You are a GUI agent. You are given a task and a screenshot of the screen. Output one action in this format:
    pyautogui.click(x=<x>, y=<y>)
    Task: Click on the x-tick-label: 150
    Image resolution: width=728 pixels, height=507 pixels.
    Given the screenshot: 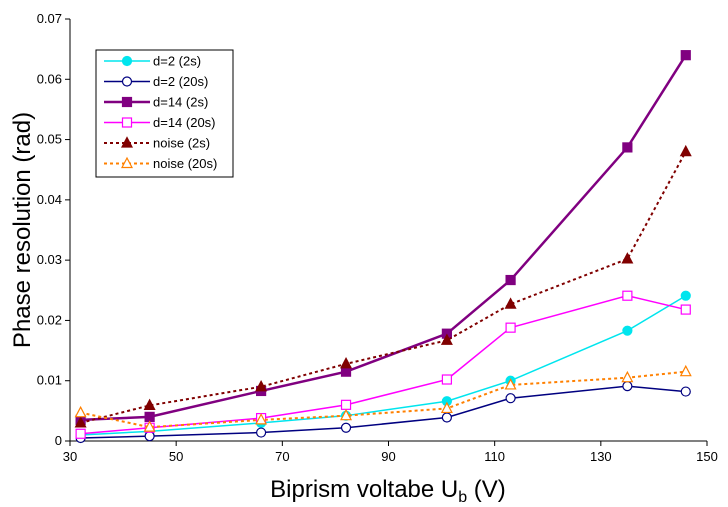 What is the action you would take?
    pyautogui.click(x=707, y=456)
    